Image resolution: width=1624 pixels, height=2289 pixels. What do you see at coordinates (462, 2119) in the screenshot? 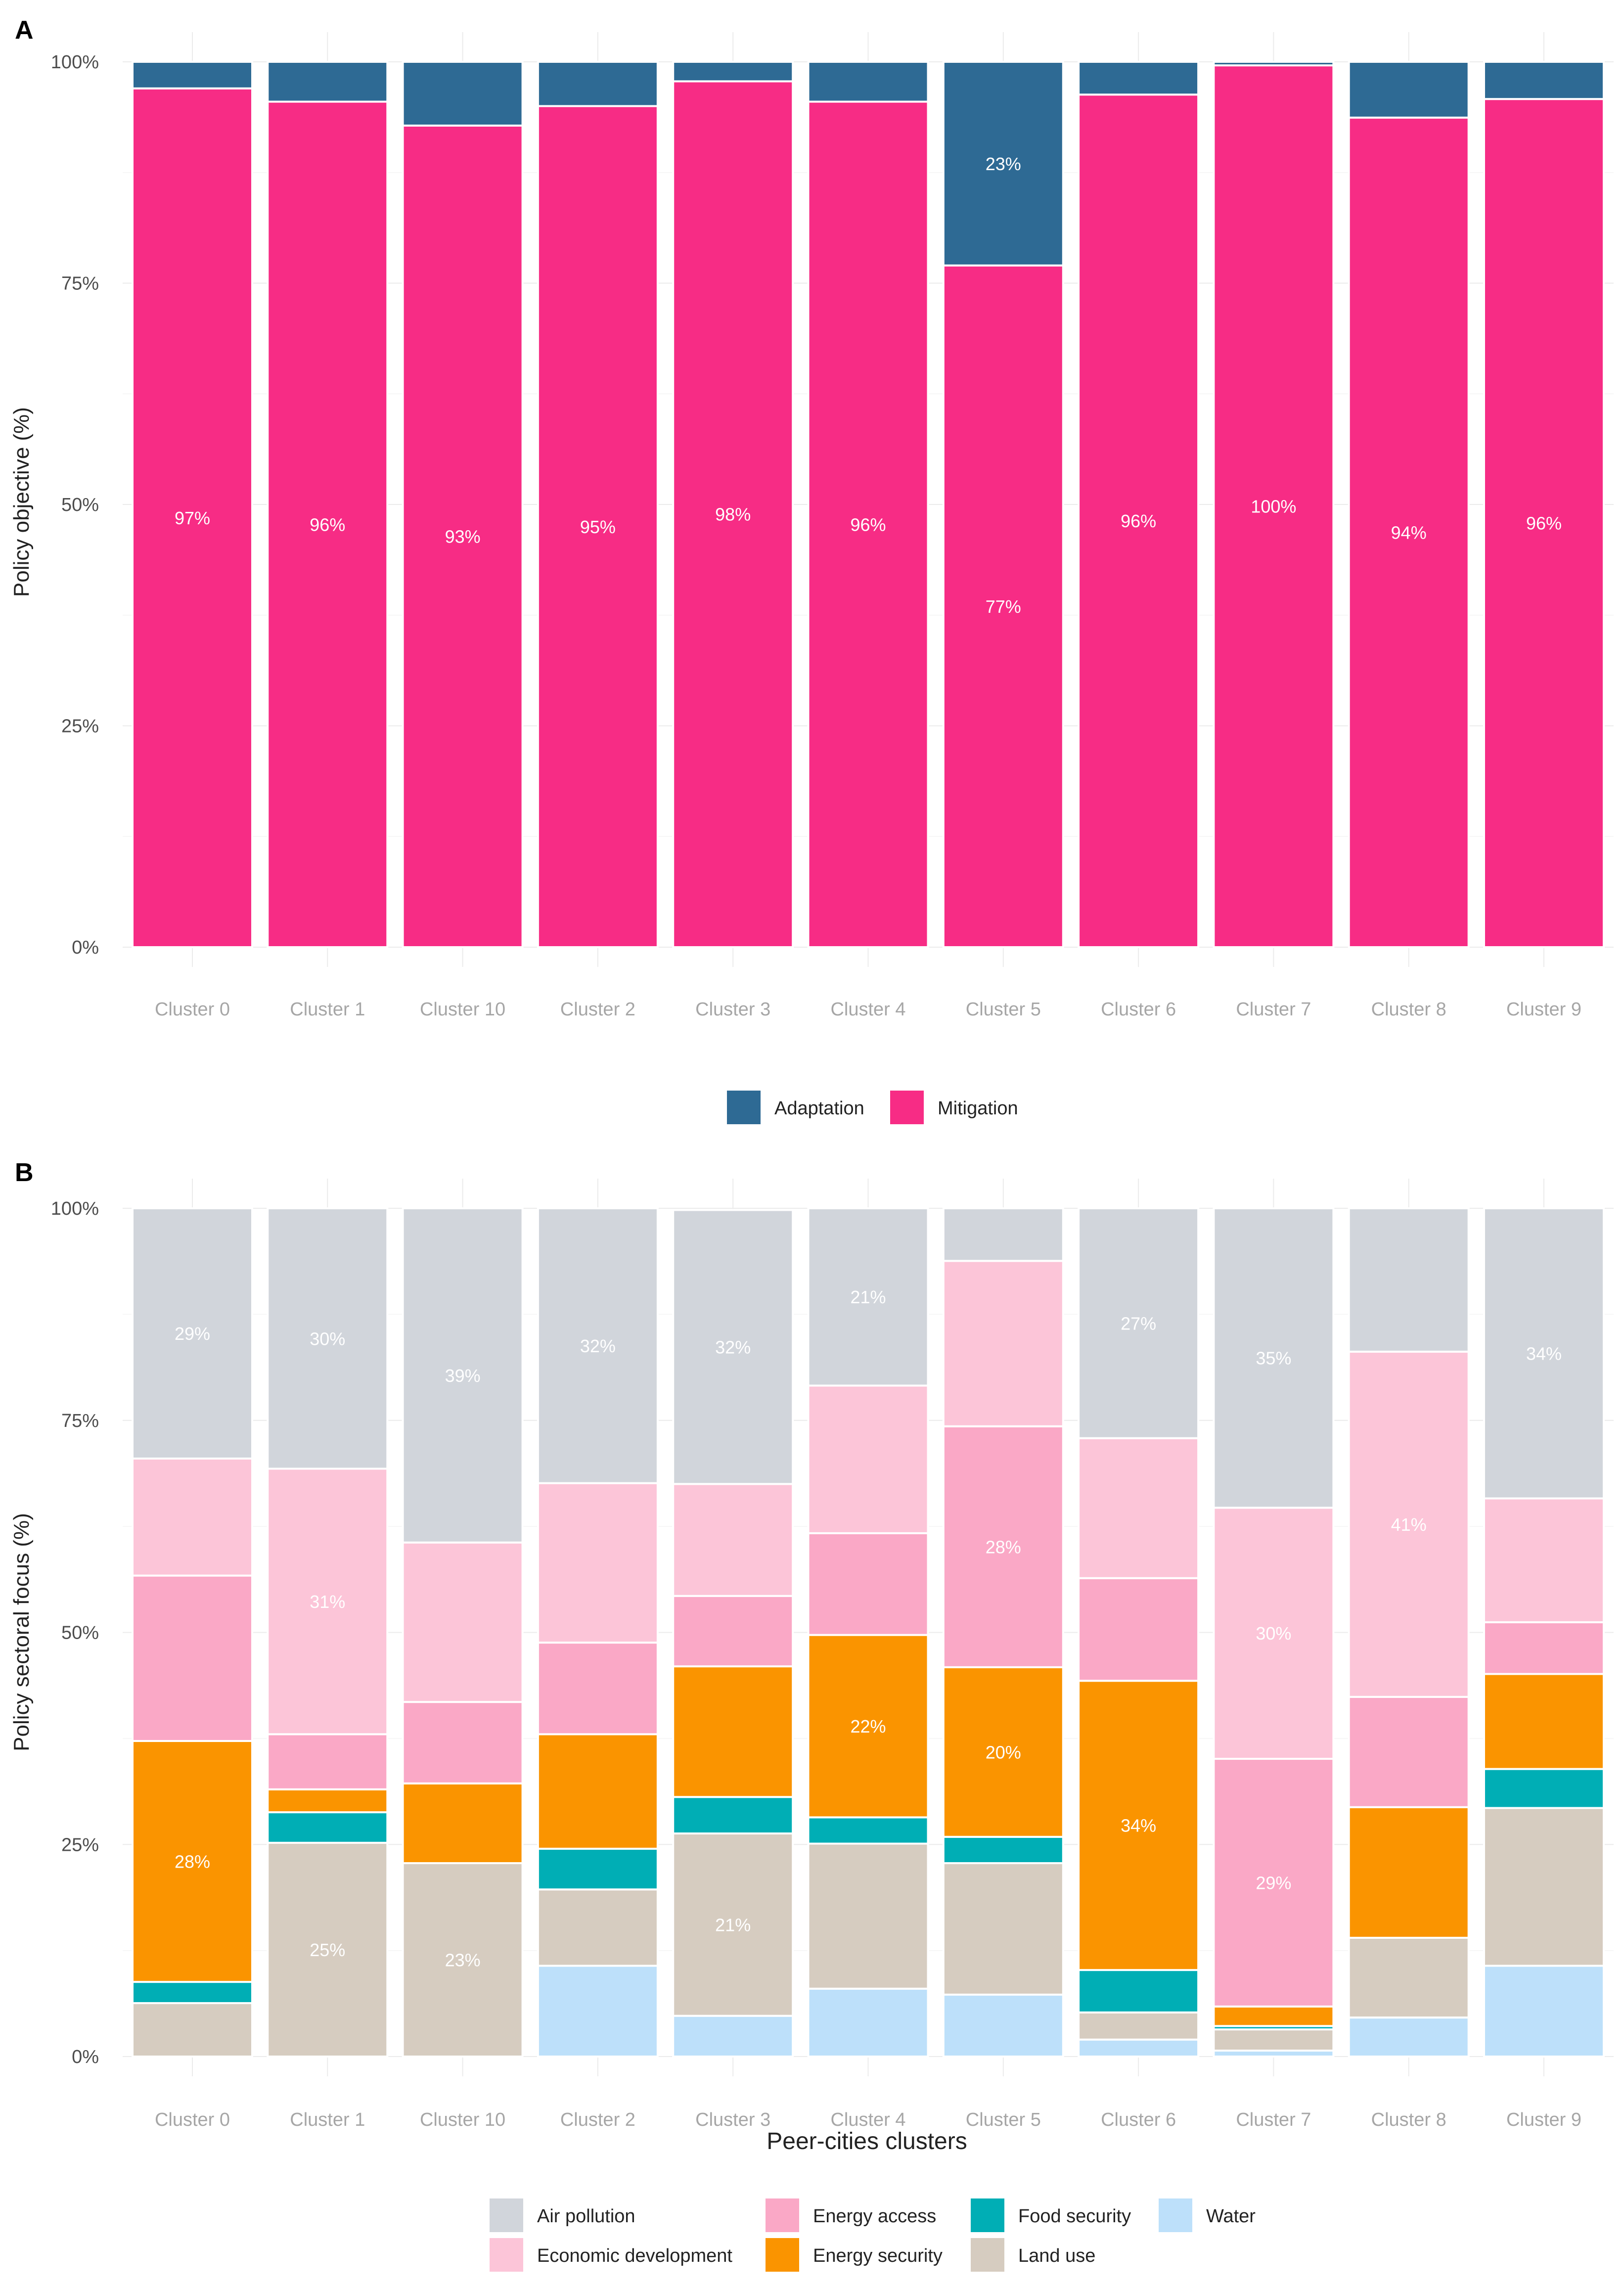
I see `x-tick-label: Cluster 10` at bounding box center [462, 2119].